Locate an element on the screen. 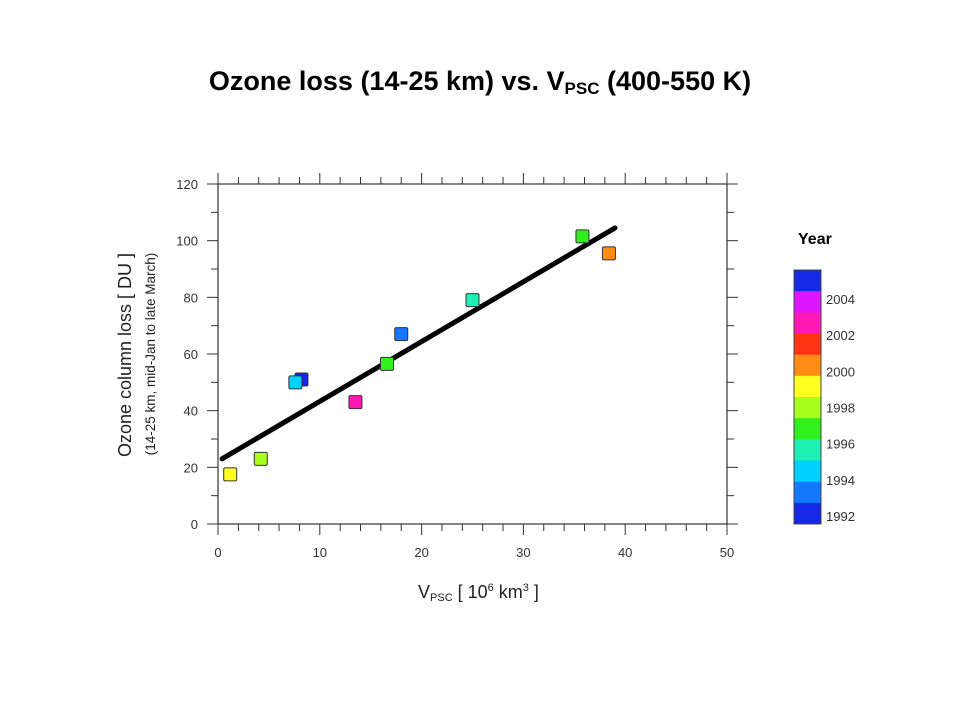 The height and width of the screenshot is (720, 960). colorbar-label: 1992 is located at coordinates (840, 516).